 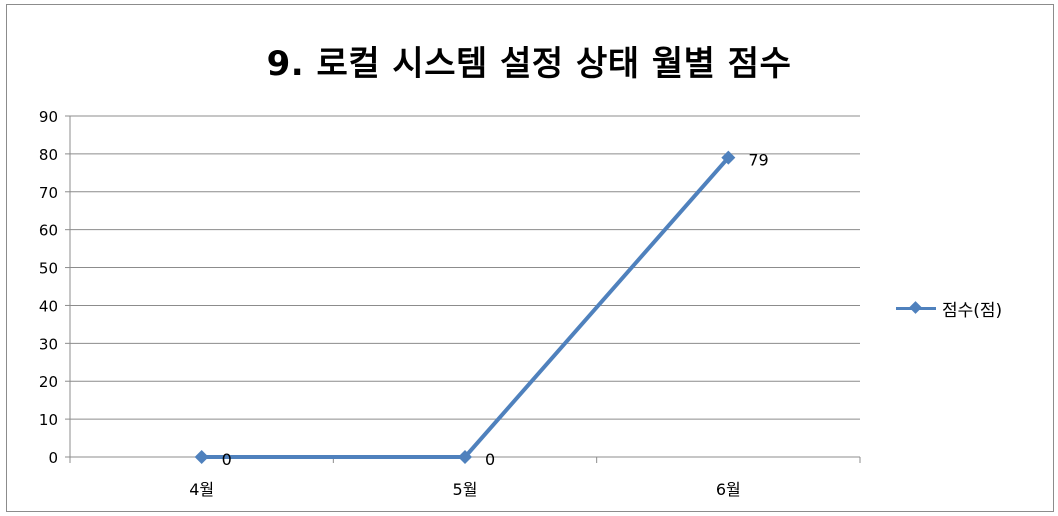 What do you see at coordinates (465, 489) in the screenshot?
I see `x-tick-label: 5월` at bounding box center [465, 489].